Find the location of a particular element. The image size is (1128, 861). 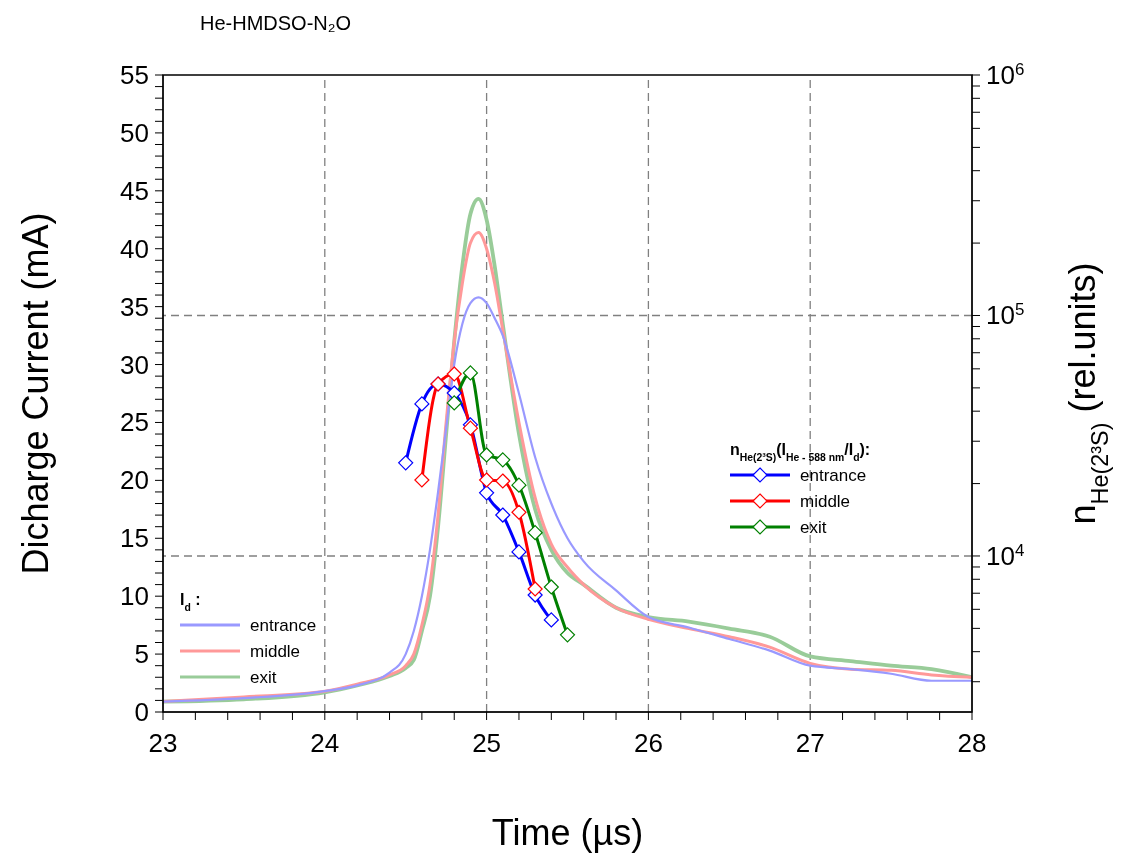

y-axis-title: Dicharge Current (mA) is located at coordinates (35, 393).